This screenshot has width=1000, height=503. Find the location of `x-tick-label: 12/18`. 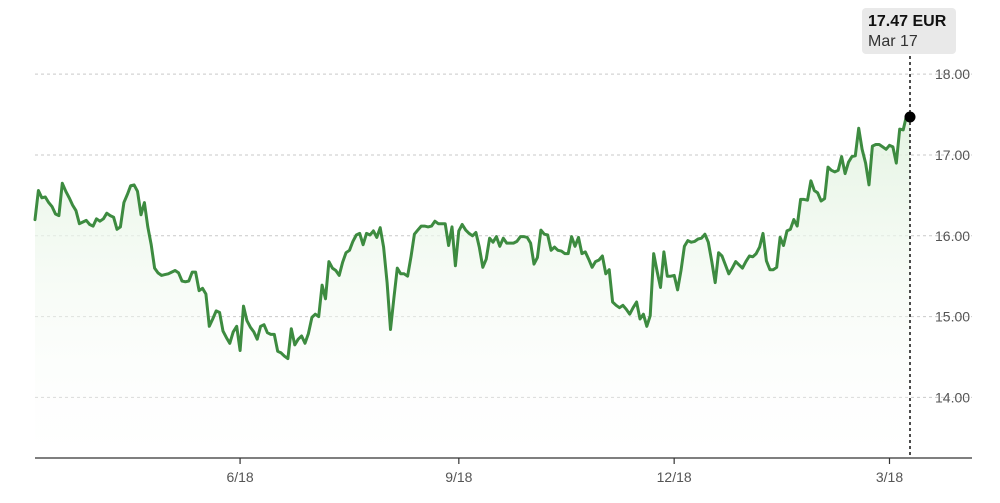

x-tick-label: 12/18 is located at coordinates (674, 477).